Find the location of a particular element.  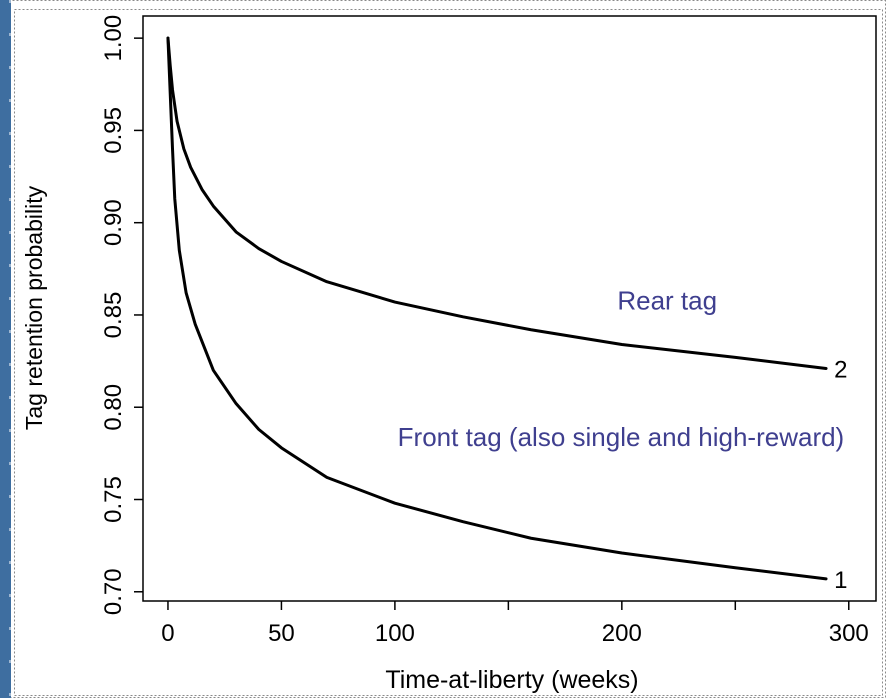

x-tick-label: 200 is located at coordinates (622, 633).